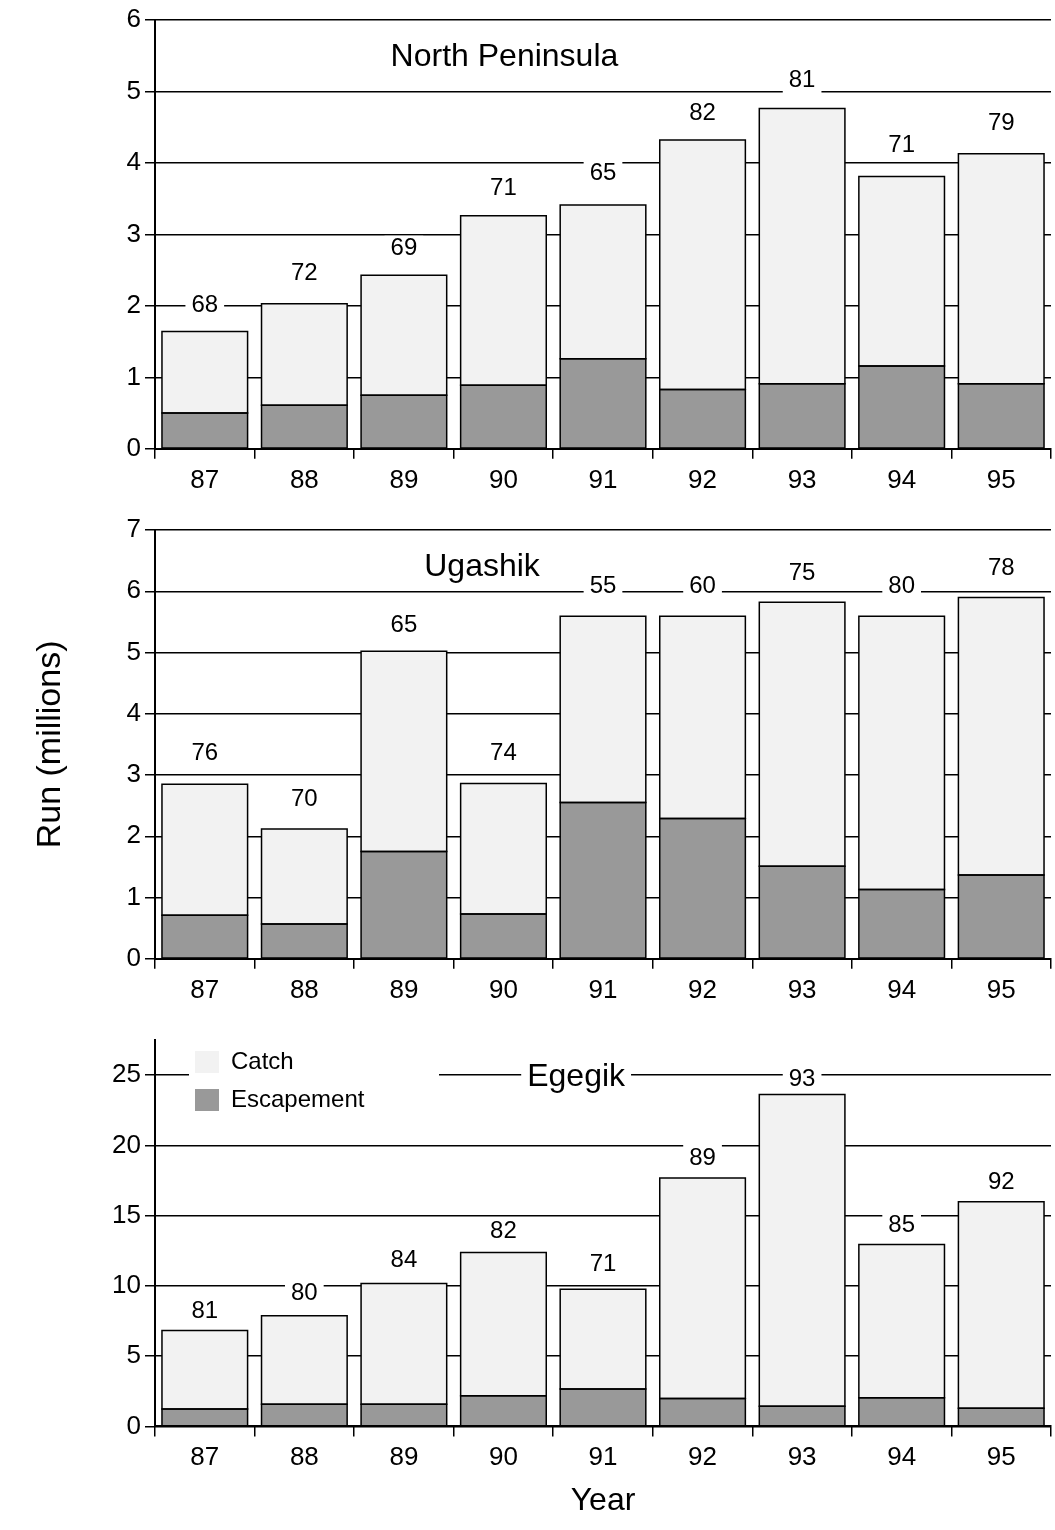 The width and height of the screenshot is (1055, 1530). What do you see at coordinates (577, 1074) in the screenshot?
I see `text: Egegik` at bounding box center [577, 1074].